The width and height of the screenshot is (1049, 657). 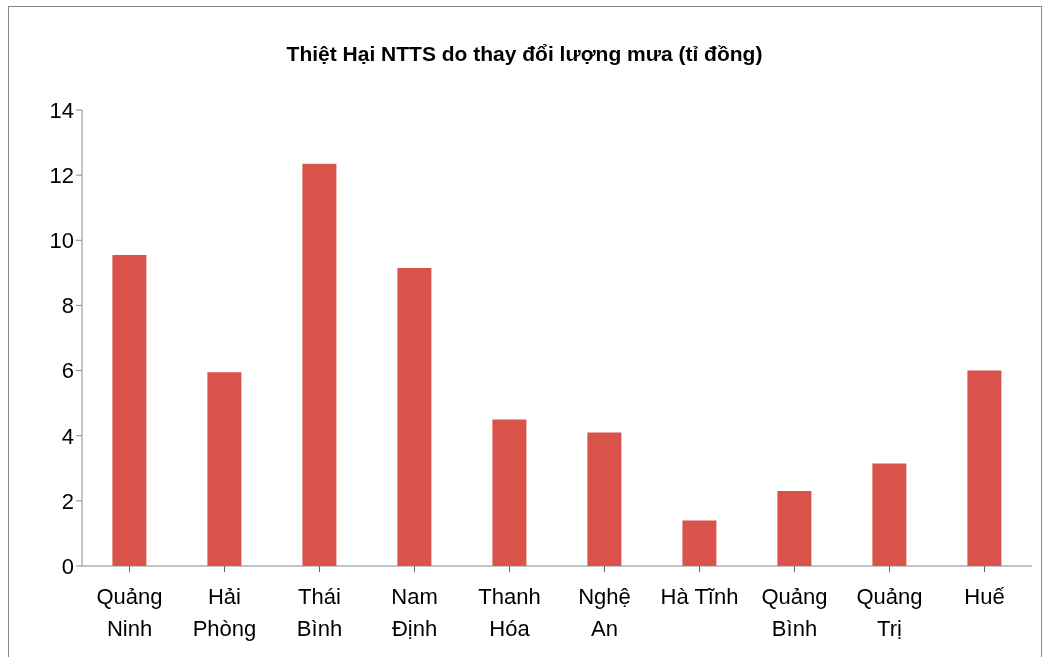 I want to click on y-tick-label: 10, so click(x=61, y=241).